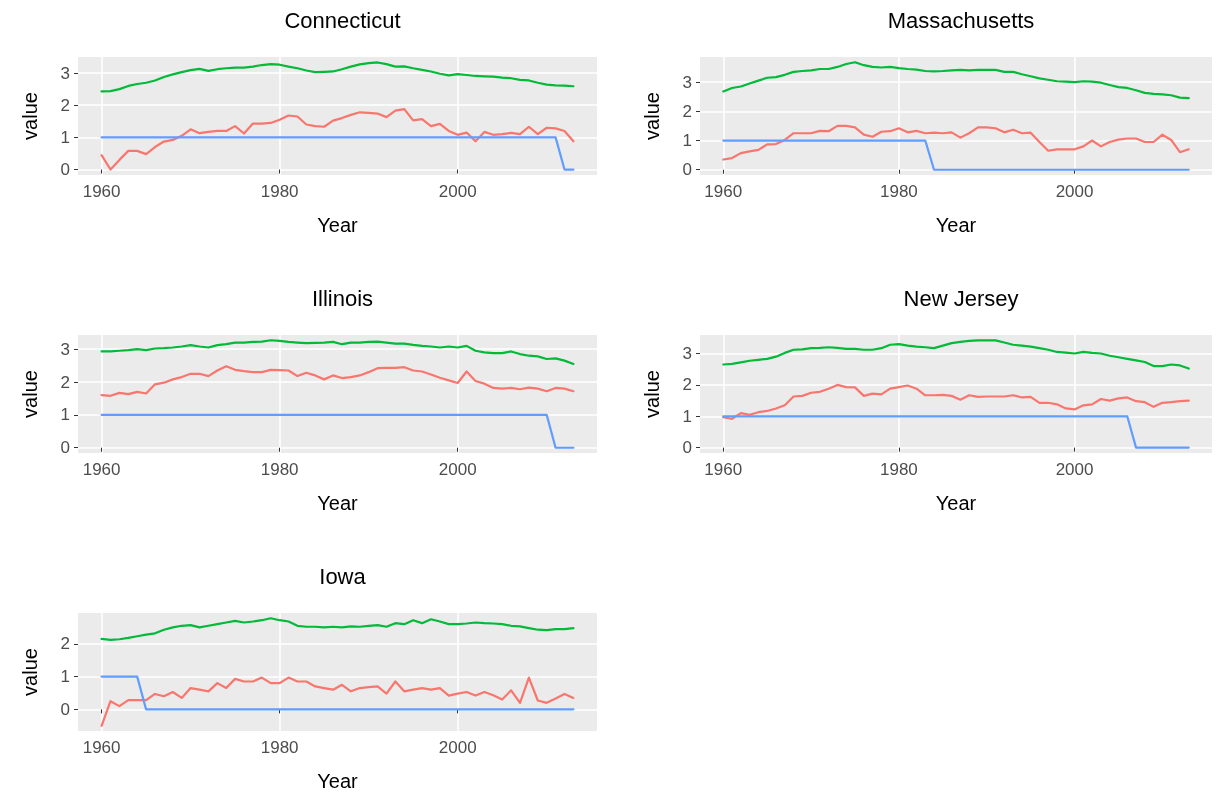 The width and height of the screenshot is (1224, 807). I want to click on chart-title: Massachusetts, so click(961, 20).